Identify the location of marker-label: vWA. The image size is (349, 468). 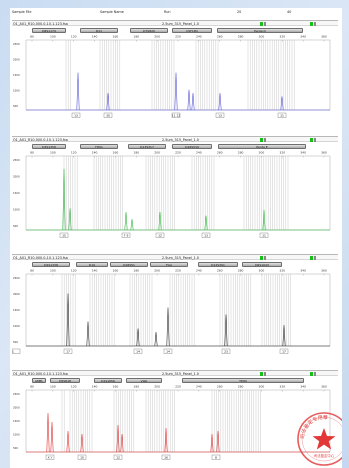
(144, 380).